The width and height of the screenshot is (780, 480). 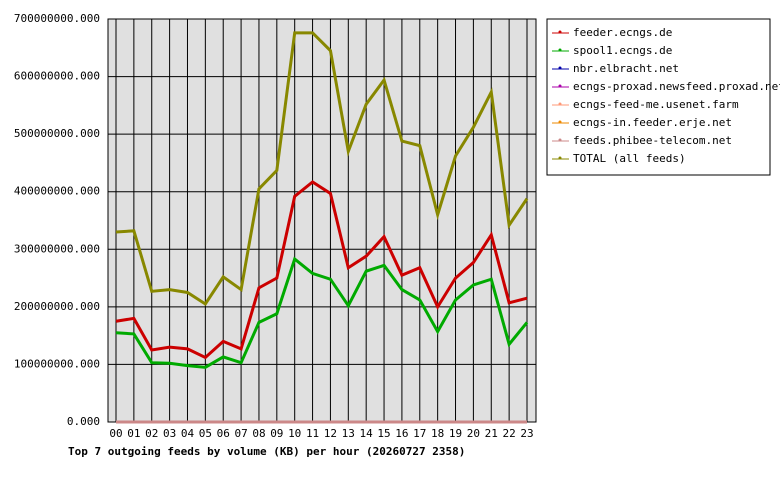 I want to click on y-tick-label: 700000000.000, so click(x=57, y=18).